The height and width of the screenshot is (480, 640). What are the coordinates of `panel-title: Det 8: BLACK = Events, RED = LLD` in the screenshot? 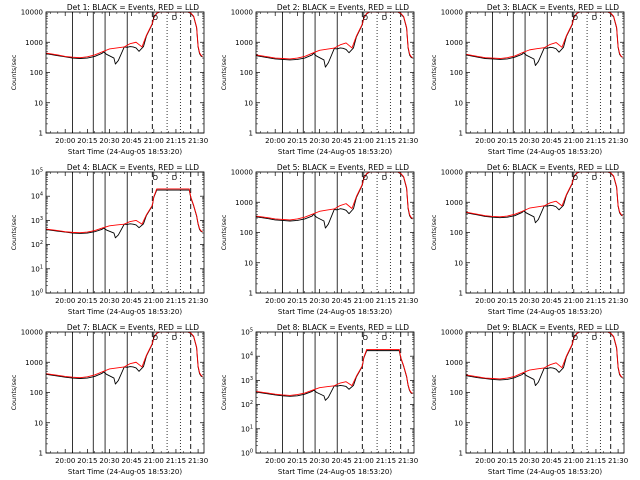 It's located at (343, 327).